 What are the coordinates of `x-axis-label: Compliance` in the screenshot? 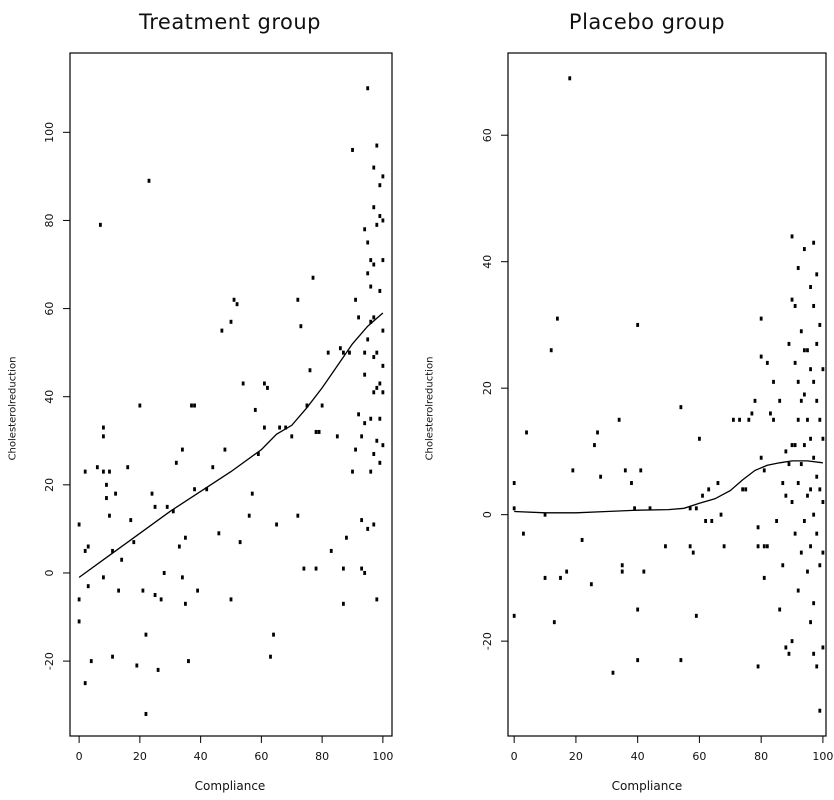 It's located at (647, 786).